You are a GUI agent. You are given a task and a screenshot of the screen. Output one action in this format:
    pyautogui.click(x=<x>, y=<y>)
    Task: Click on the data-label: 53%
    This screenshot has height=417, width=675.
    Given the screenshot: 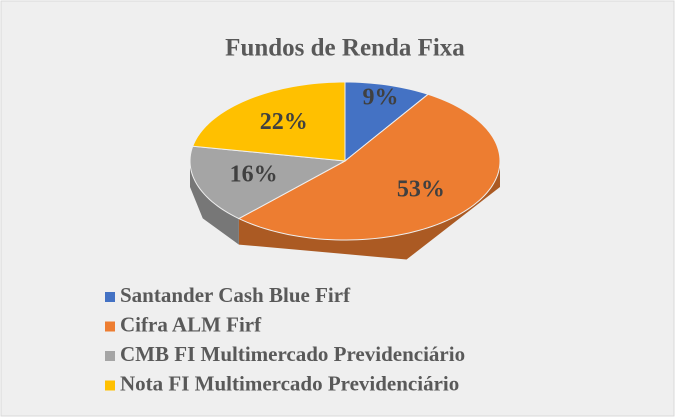 What is the action you would take?
    pyautogui.click(x=421, y=190)
    